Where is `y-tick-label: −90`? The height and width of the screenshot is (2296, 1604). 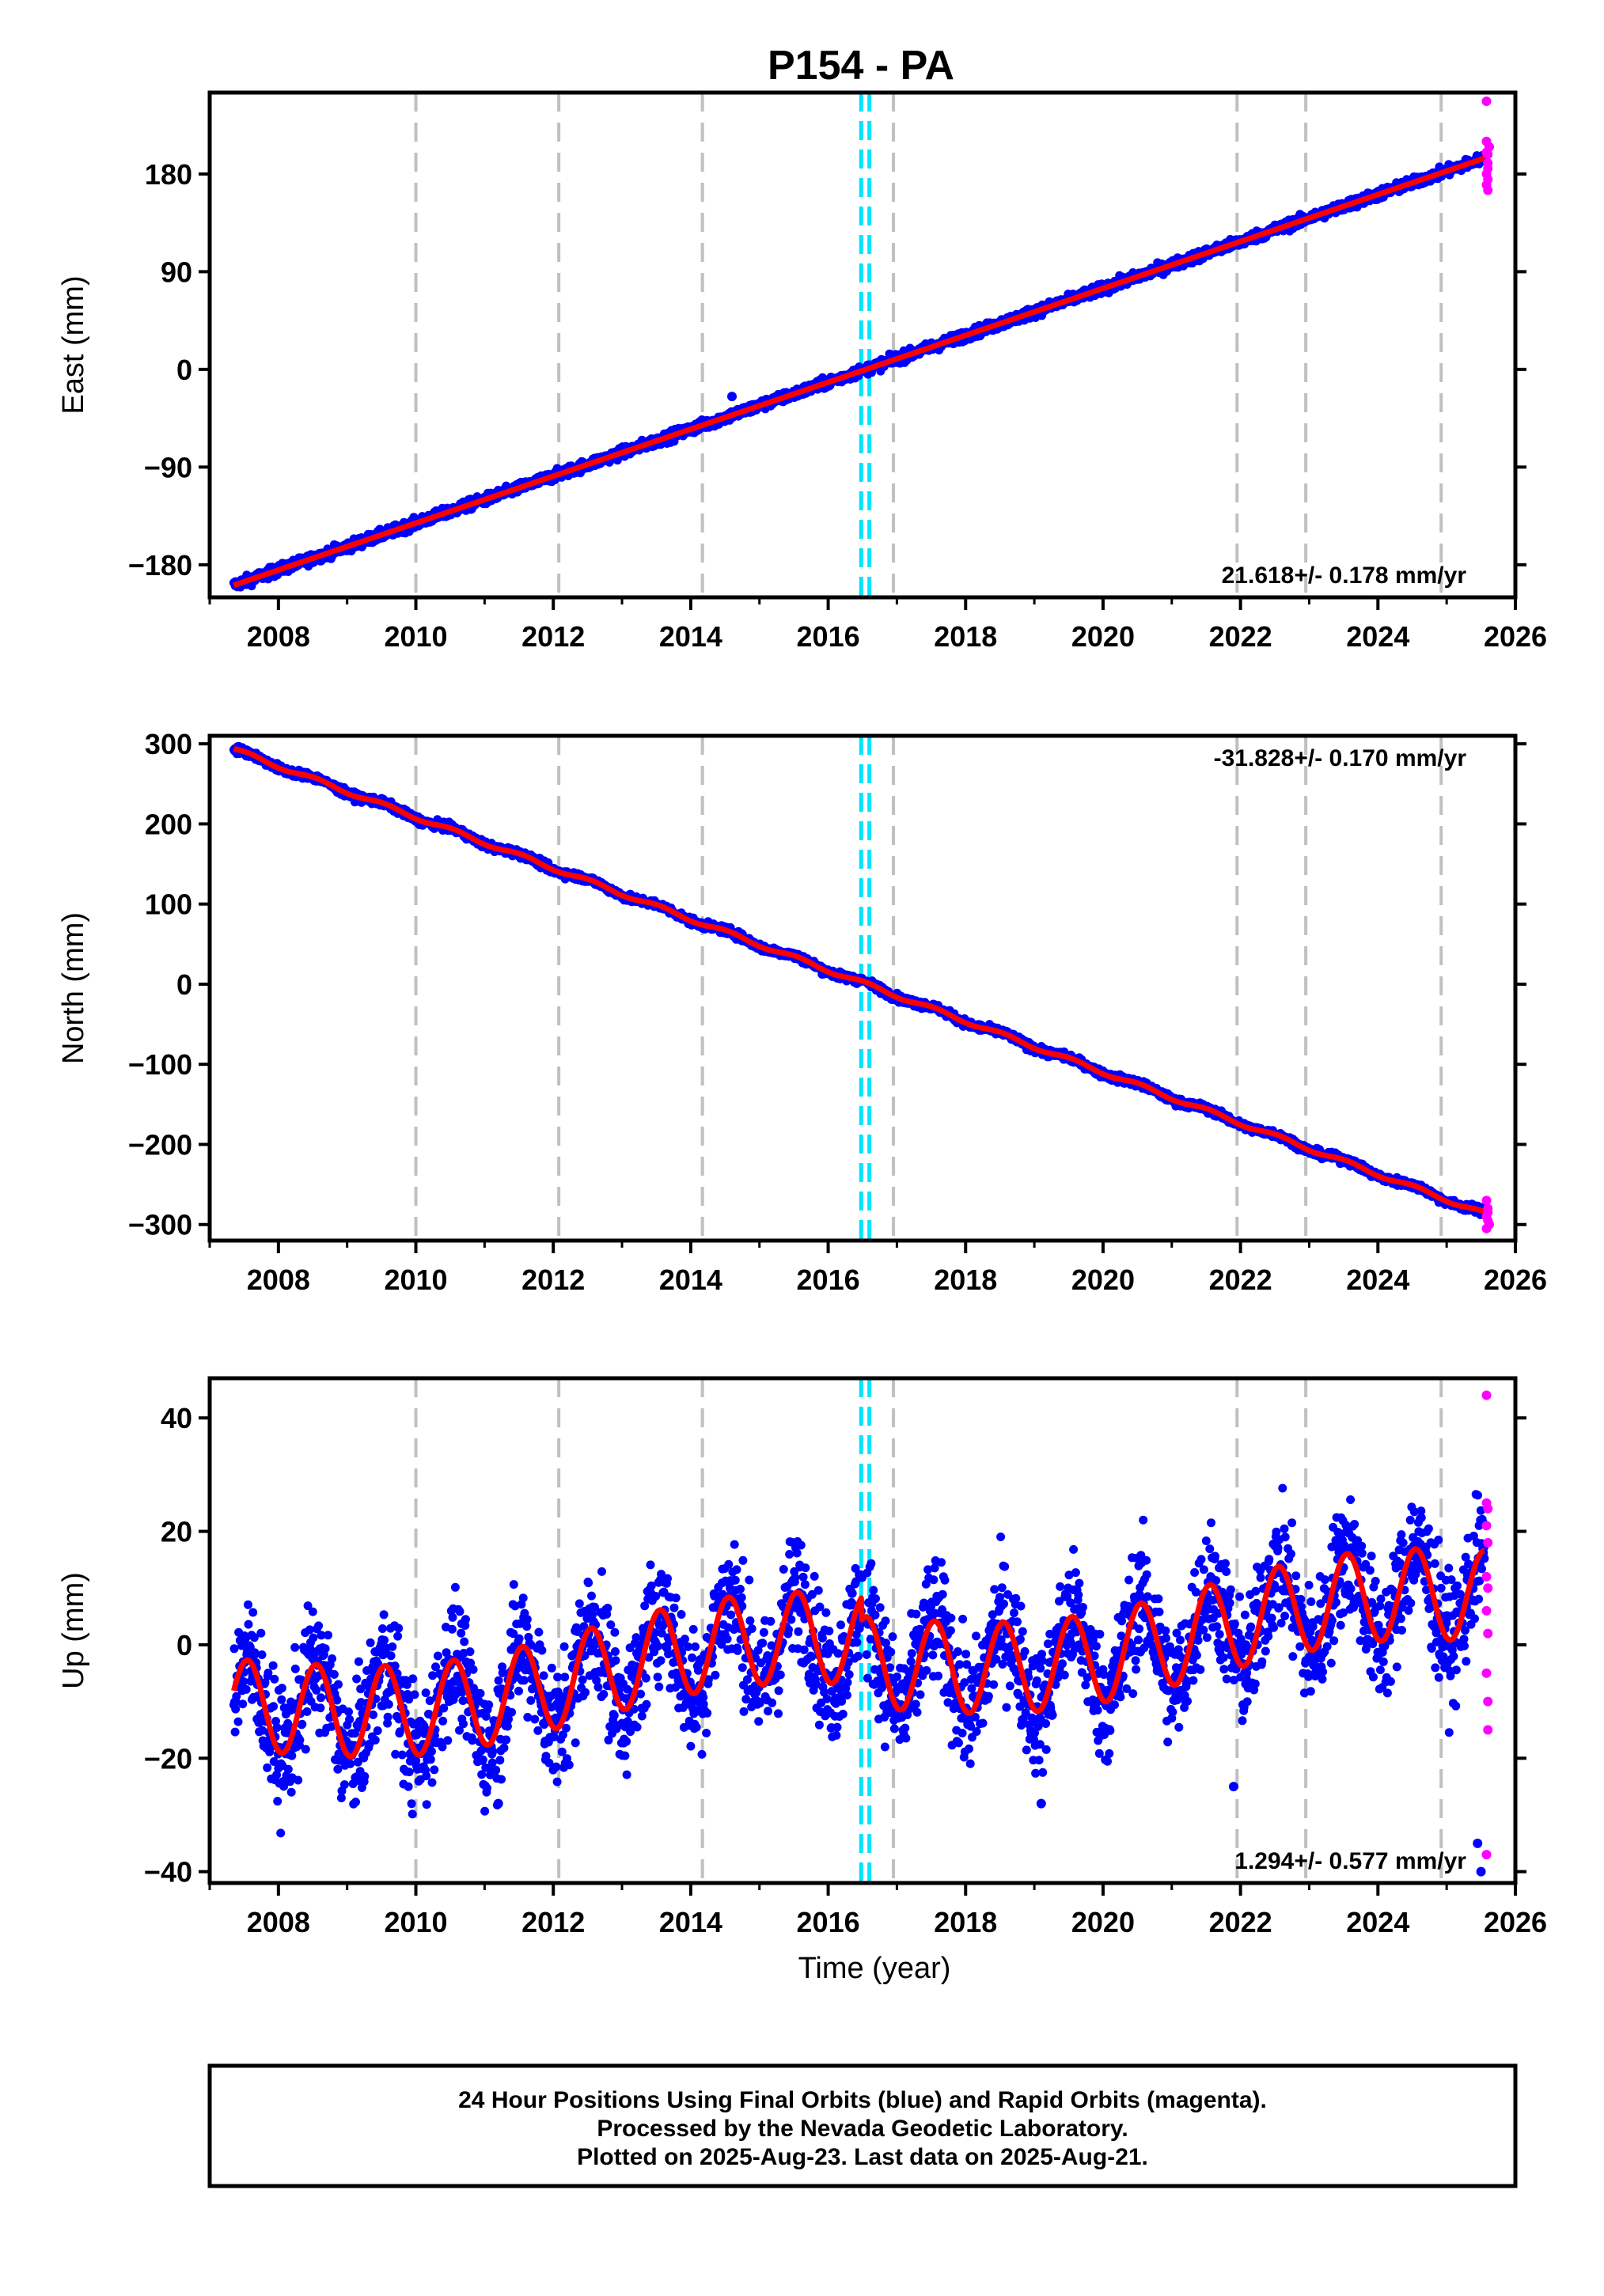 y-tick-label: −90 is located at coordinates (168, 467).